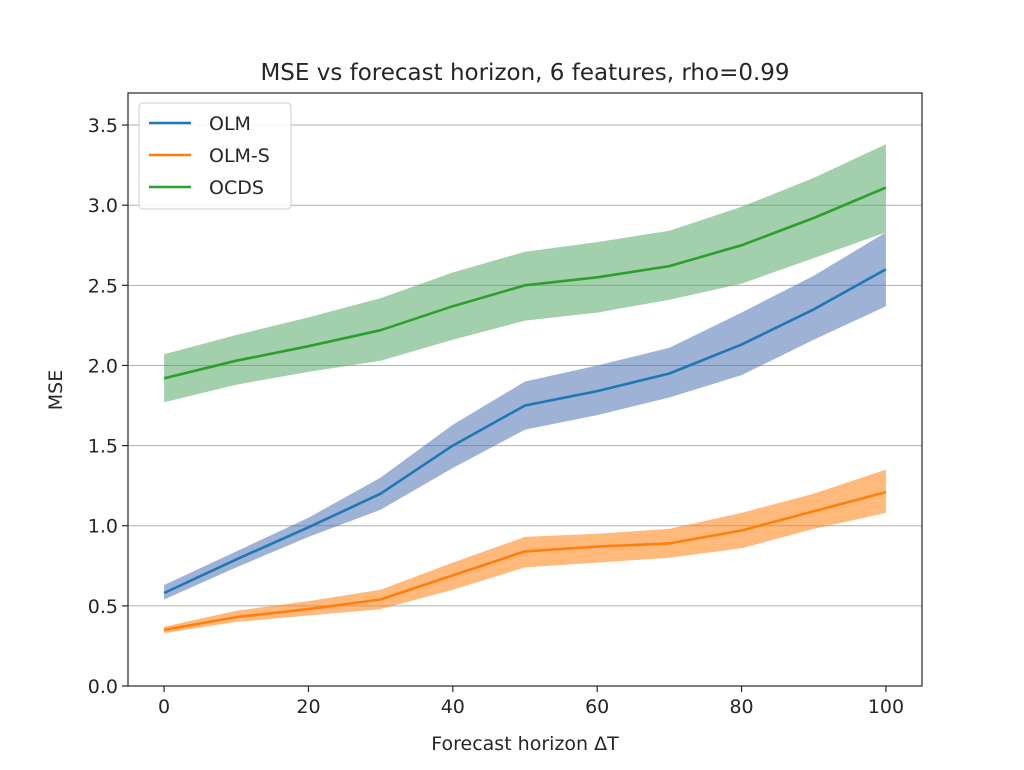 The image size is (1024, 770). Describe the element at coordinates (103, 447) in the screenshot. I see `y-tick-label: 1.5` at that location.